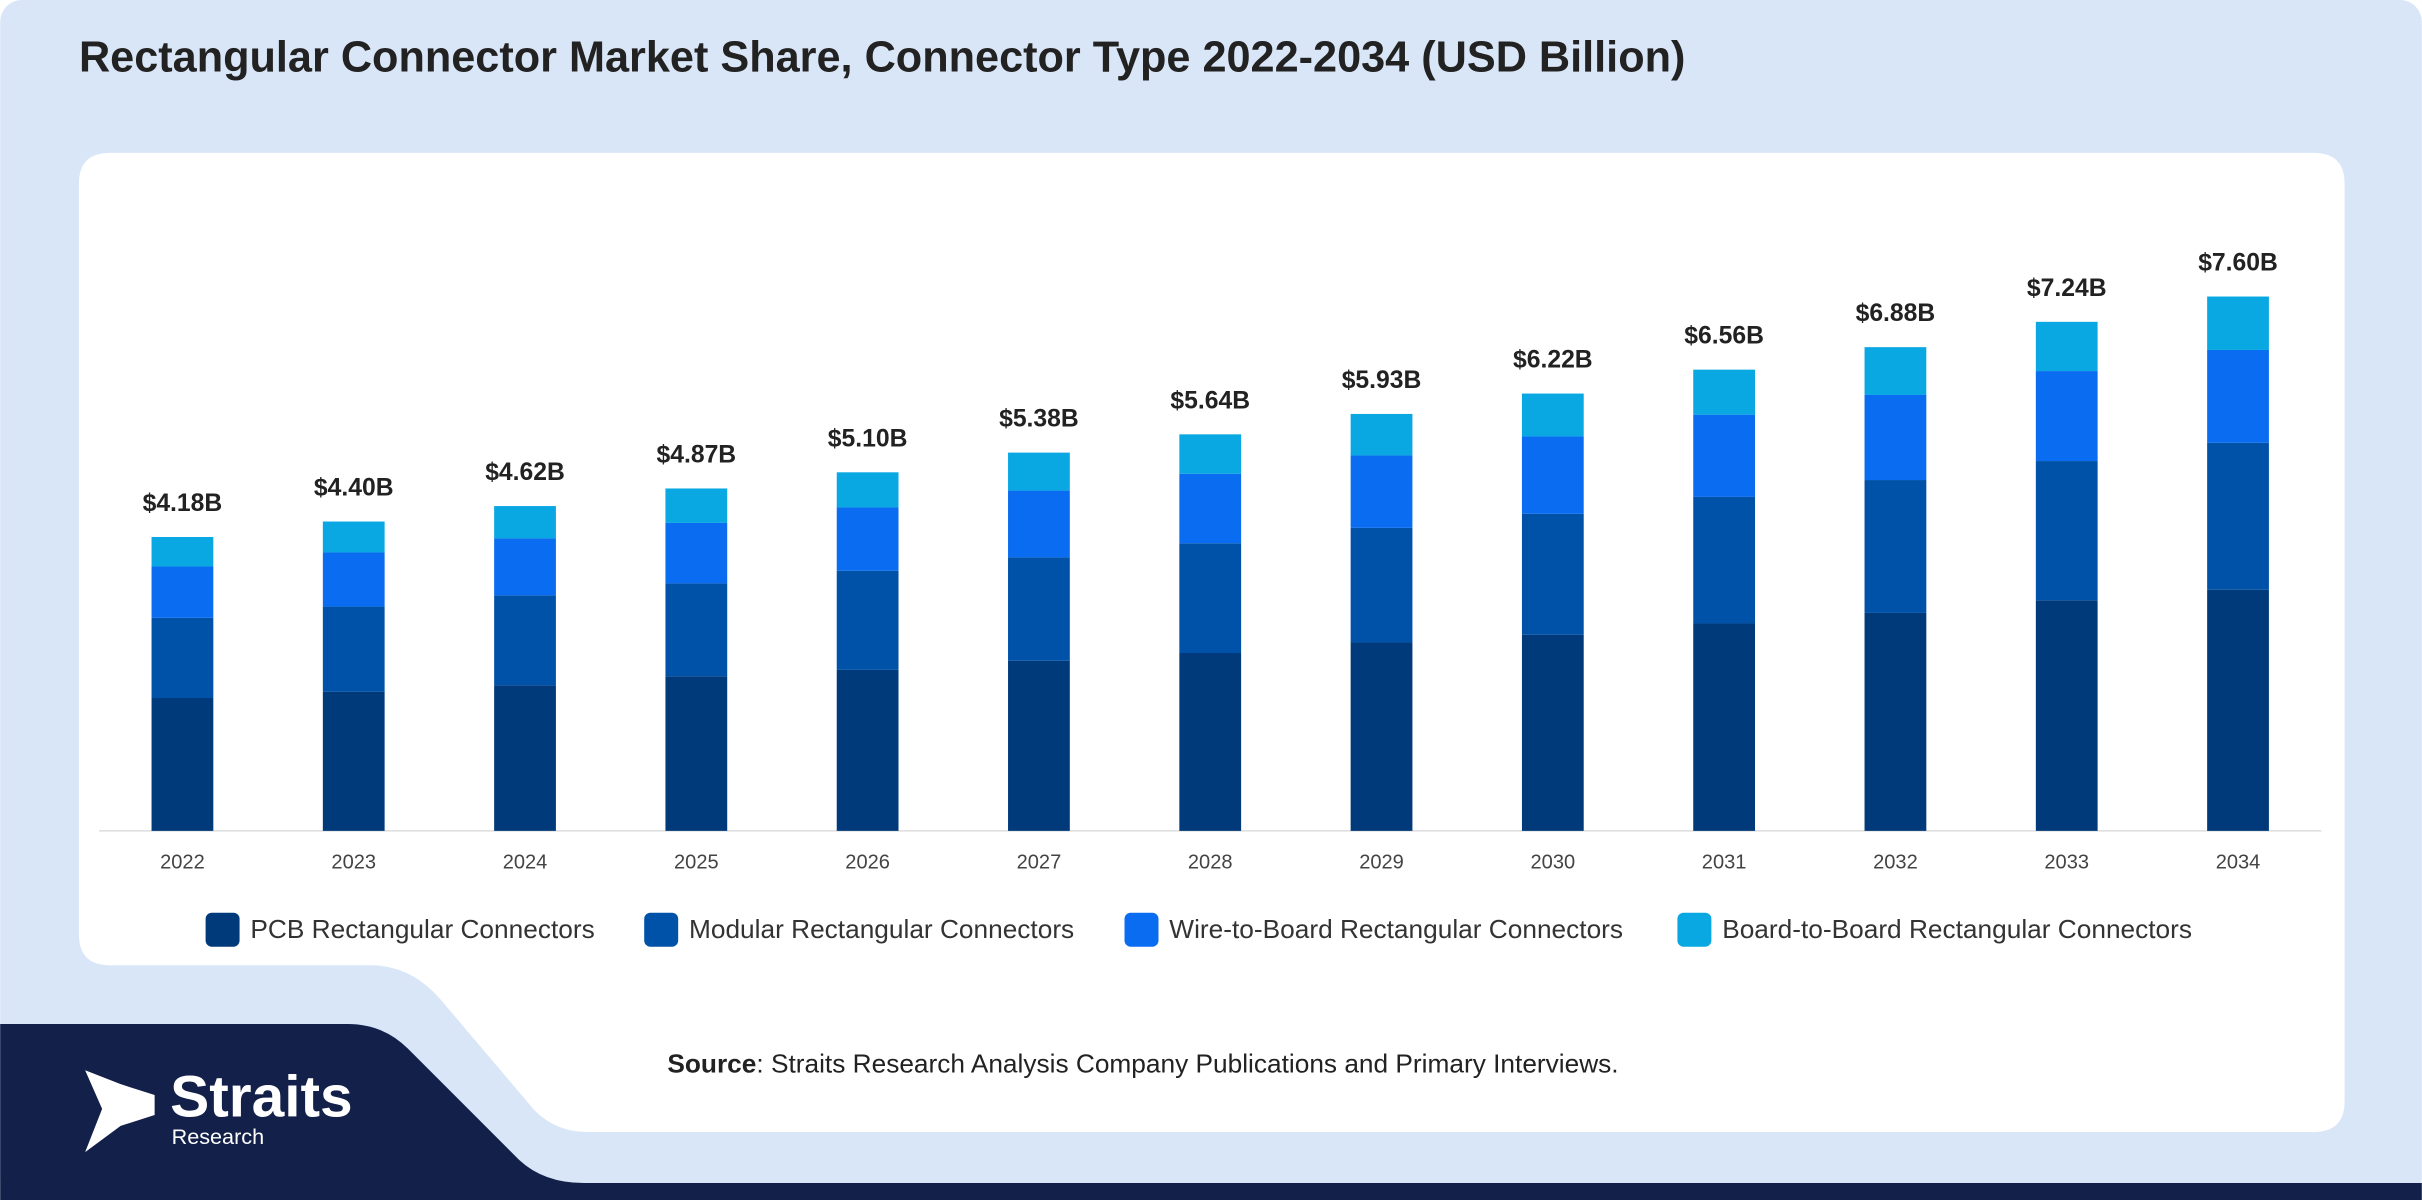  I want to click on total-label: $4.18B, so click(183, 503).